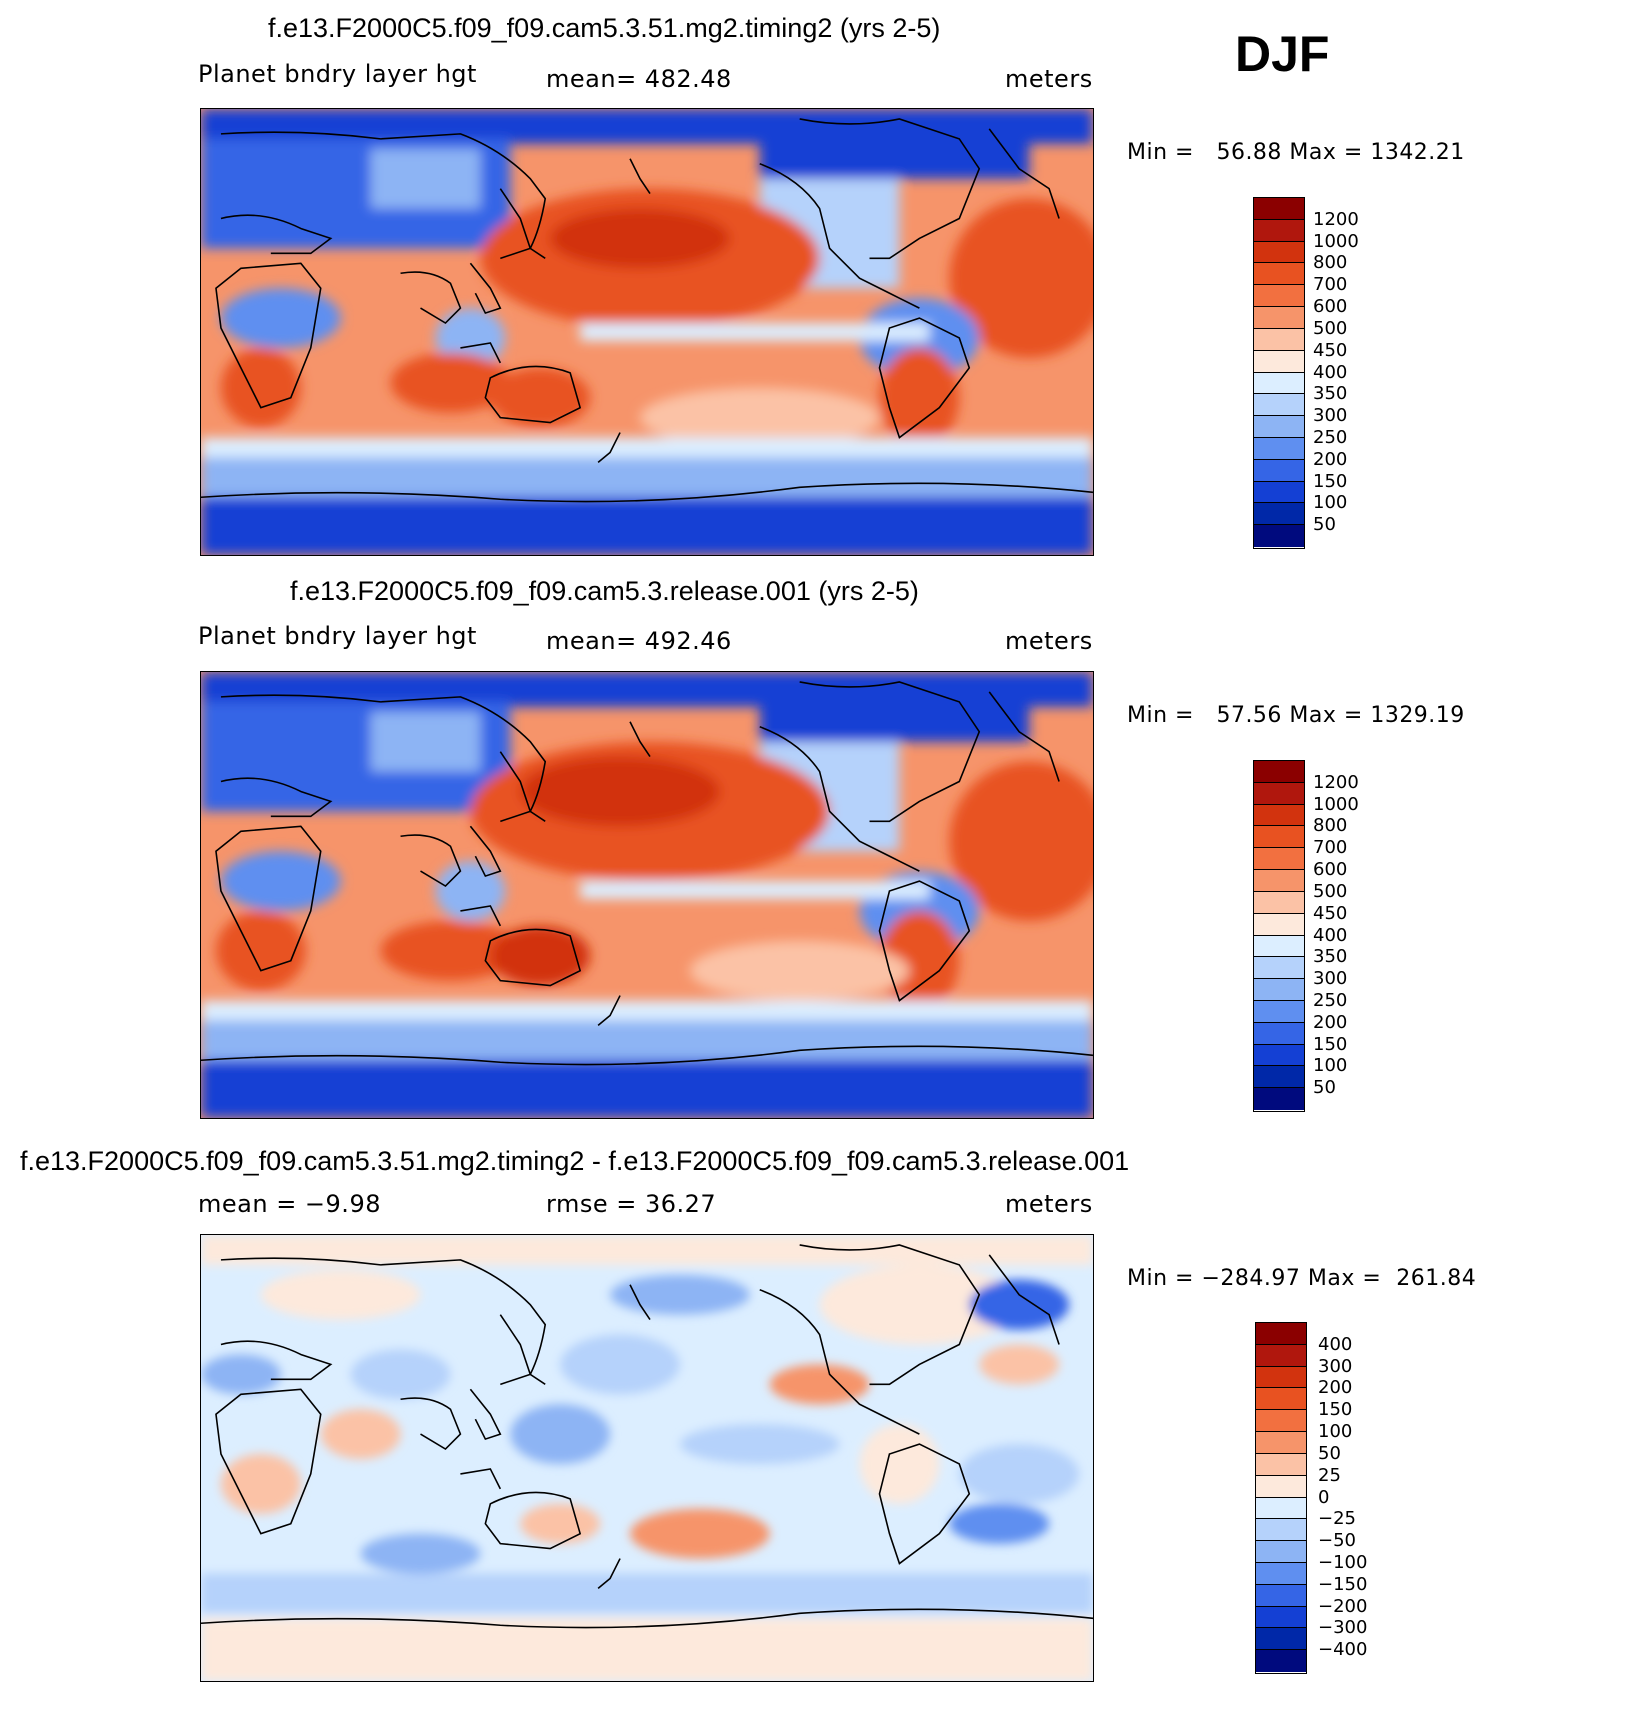 The width and height of the screenshot is (1630, 1713). What do you see at coordinates (647, 332) in the screenshot?
I see `panel-1-map` at bounding box center [647, 332].